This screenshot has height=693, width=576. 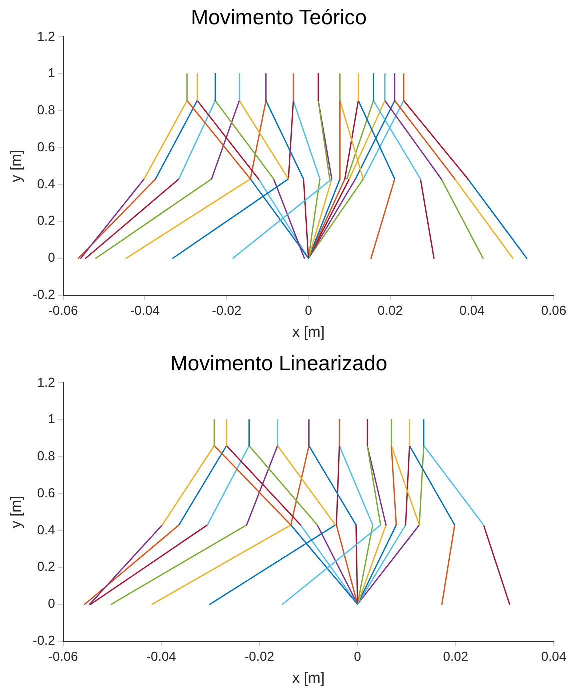 I want to click on chart-title: Movimento Teórico, so click(x=279, y=18).